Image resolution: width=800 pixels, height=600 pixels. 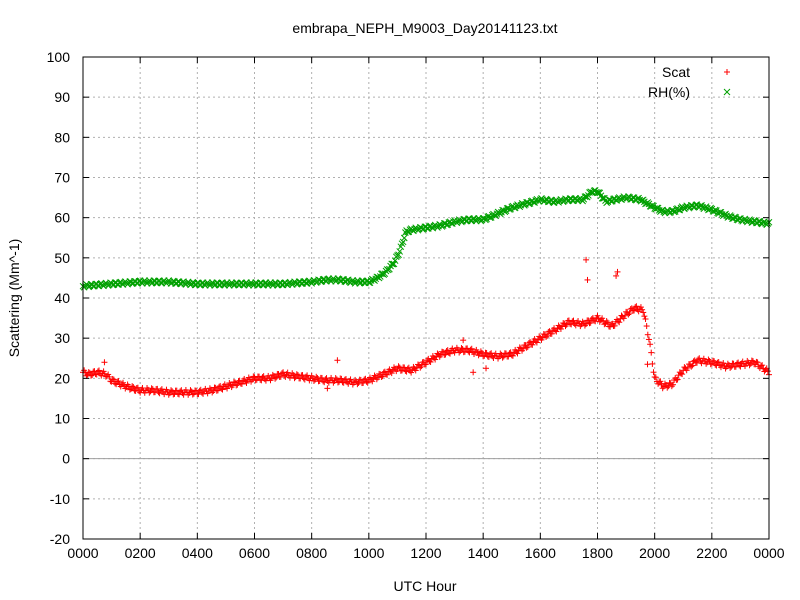 I want to click on y-tick-label: 60, so click(x=62, y=218).